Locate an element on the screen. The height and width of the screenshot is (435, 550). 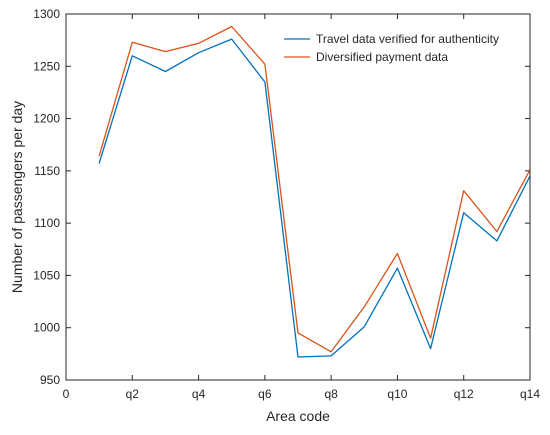
y-tick-label: 1000 is located at coordinates (46, 328).